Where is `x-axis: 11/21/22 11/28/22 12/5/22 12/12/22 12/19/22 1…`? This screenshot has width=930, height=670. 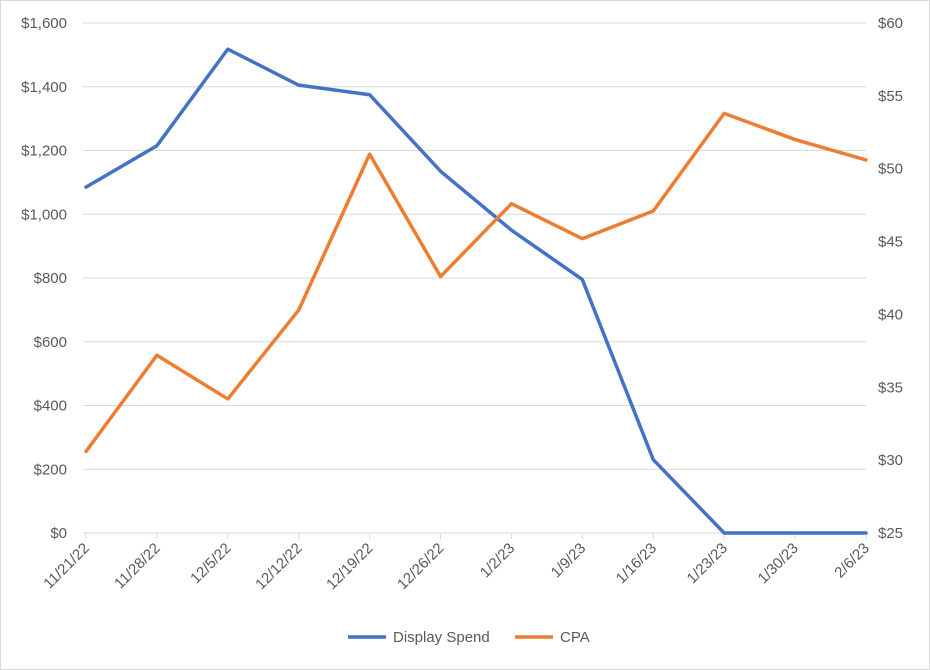 x-axis: 11/21/22 11/28/22 12/5/22 12/12/22 12/19/22 1… is located at coordinates (456, 563).